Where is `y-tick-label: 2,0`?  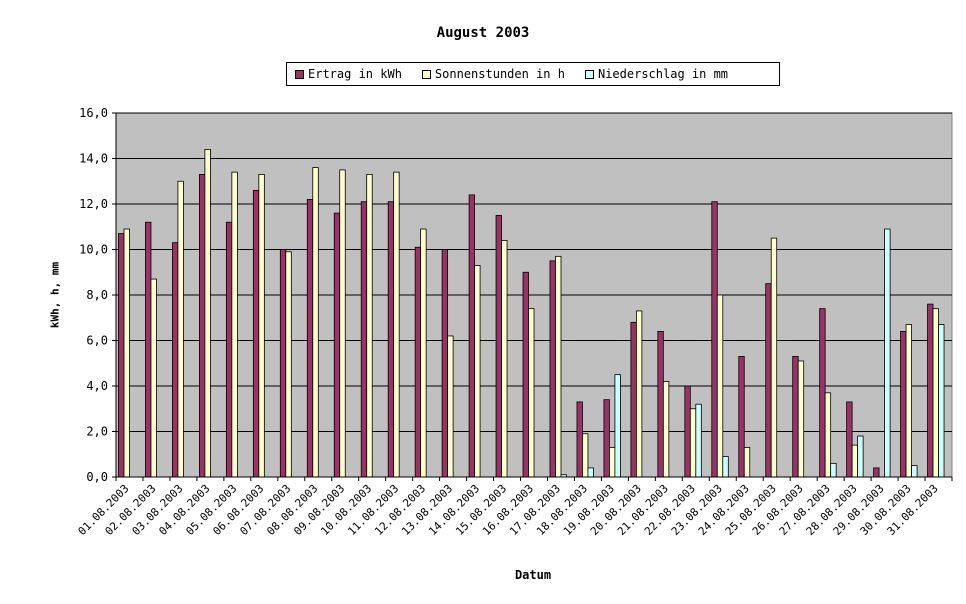 y-tick-label: 2,0 is located at coordinates (97, 432).